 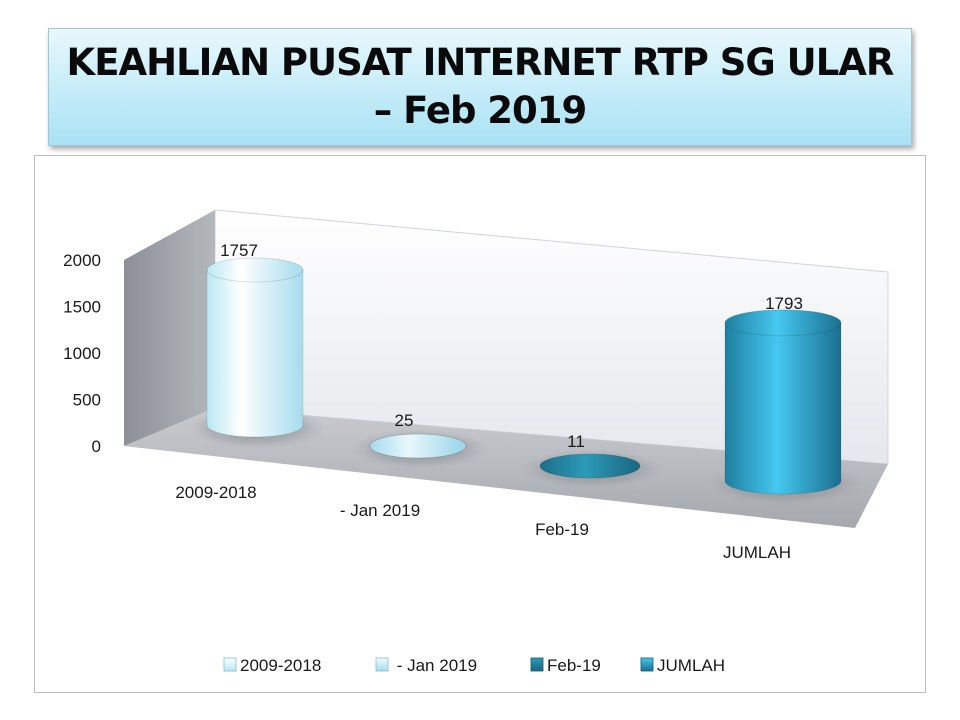 I want to click on chart-title-line2: – Feb 2019, so click(x=480, y=110).